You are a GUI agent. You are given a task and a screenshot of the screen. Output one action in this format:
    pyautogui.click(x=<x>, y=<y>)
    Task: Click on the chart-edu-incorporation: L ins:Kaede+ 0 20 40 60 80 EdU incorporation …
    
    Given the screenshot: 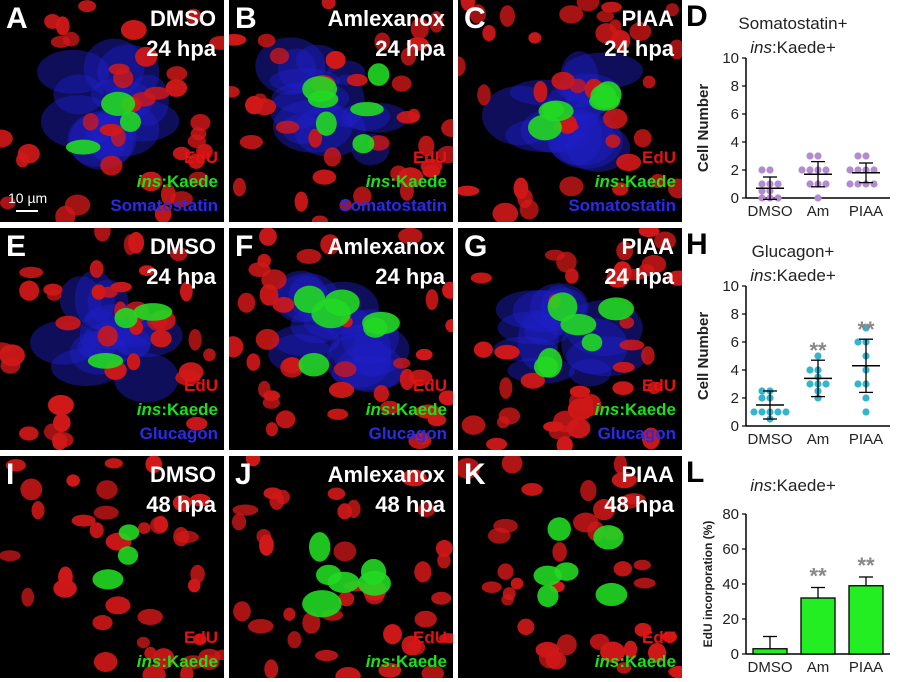 What is the action you would take?
    pyautogui.click(x=793, y=569)
    